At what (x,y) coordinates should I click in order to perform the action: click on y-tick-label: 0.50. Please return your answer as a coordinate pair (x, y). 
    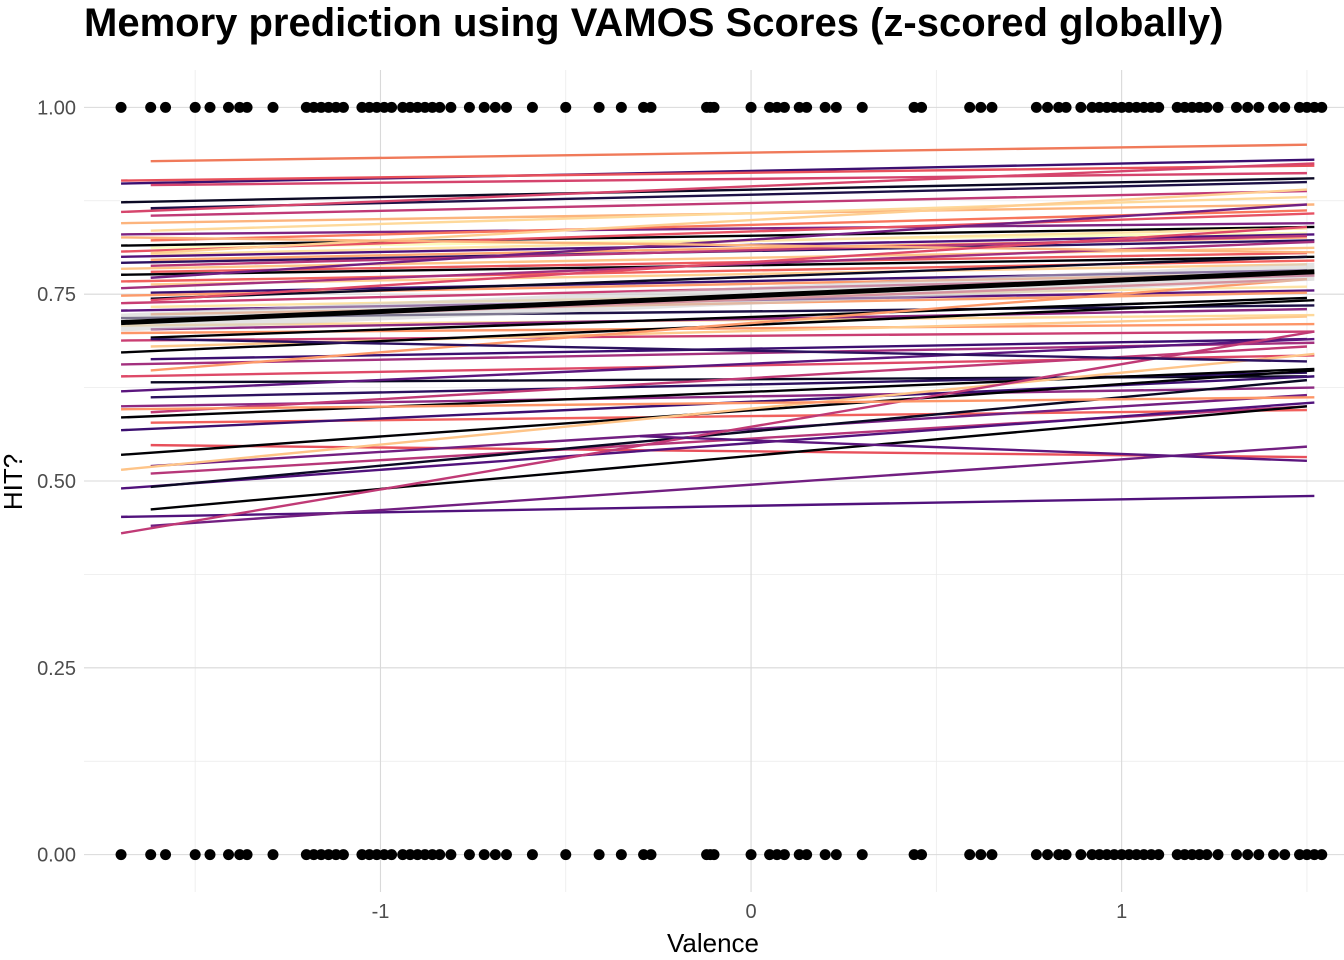
    Looking at the image, I should click on (56, 482).